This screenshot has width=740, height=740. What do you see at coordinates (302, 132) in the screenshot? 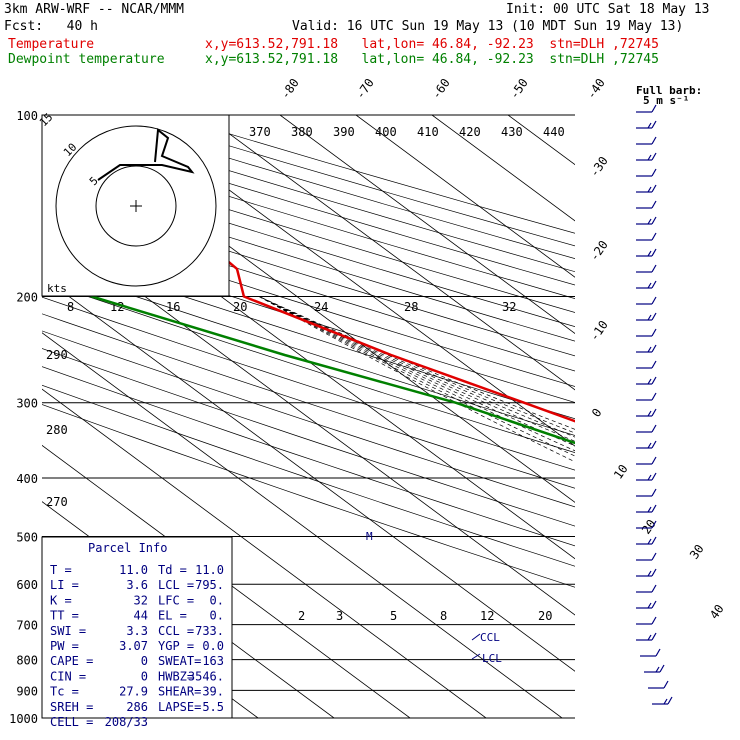
I see `theta-label-380: 380` at bounding box center [302, 132].